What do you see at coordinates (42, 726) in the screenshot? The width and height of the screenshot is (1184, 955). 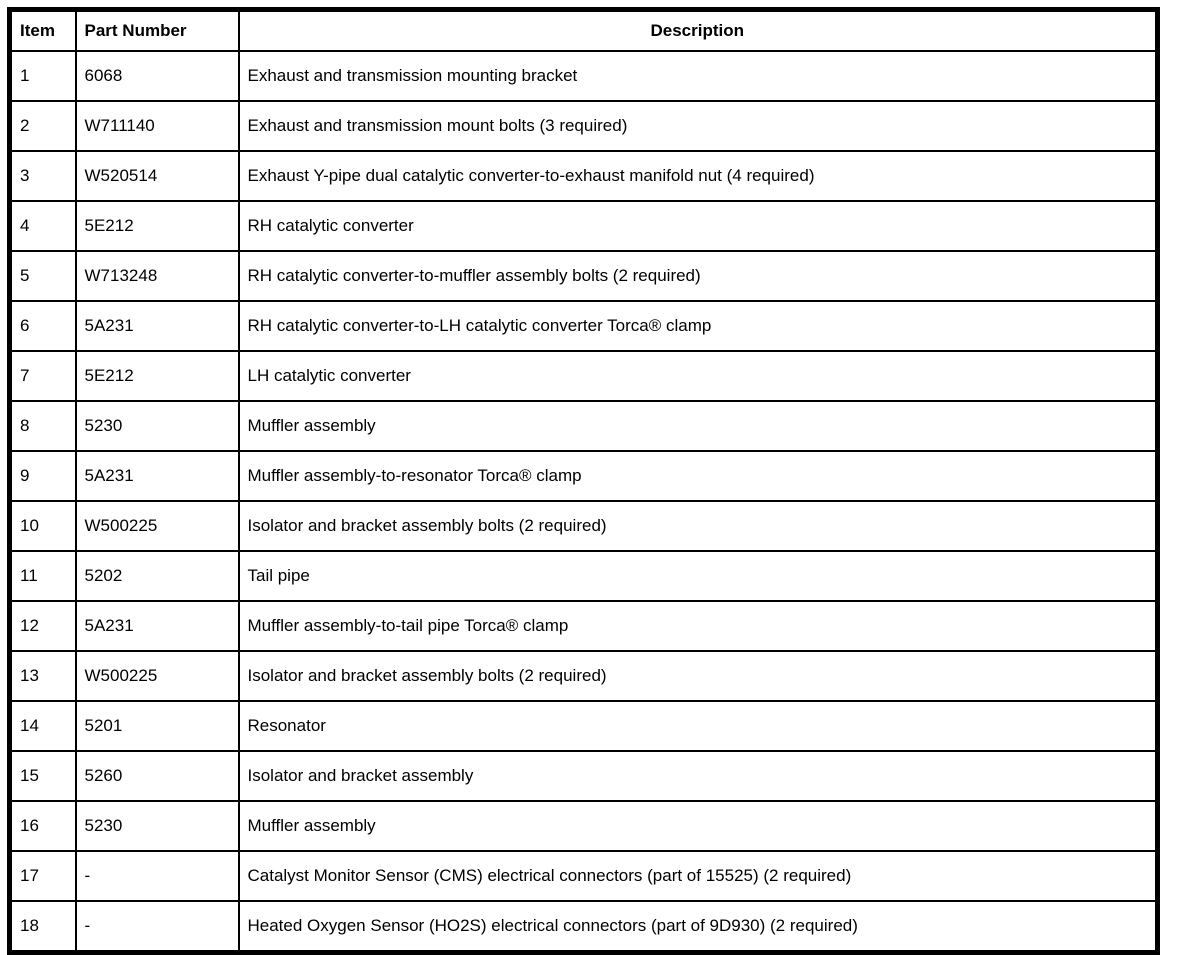 I see `item-cell: 14` at bounding box center [42, 726].